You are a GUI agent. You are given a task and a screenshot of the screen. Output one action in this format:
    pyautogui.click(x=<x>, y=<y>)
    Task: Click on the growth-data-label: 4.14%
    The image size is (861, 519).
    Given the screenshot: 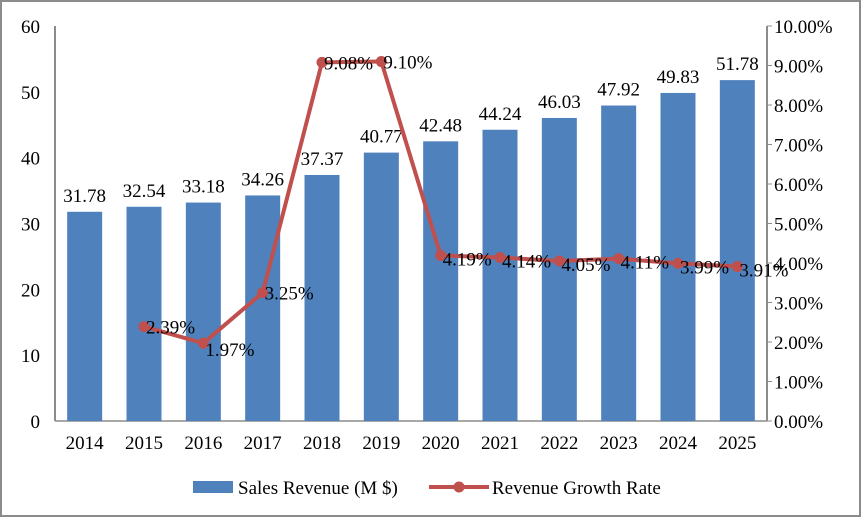 What is the action you would take?
    pyautogui.click(x=526, y=261)
    